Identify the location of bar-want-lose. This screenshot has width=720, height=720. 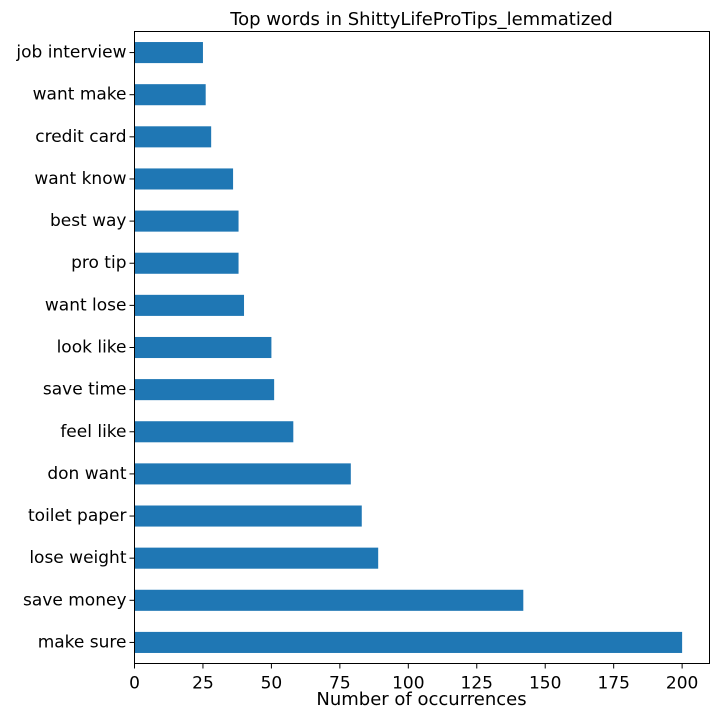
(189, 305).